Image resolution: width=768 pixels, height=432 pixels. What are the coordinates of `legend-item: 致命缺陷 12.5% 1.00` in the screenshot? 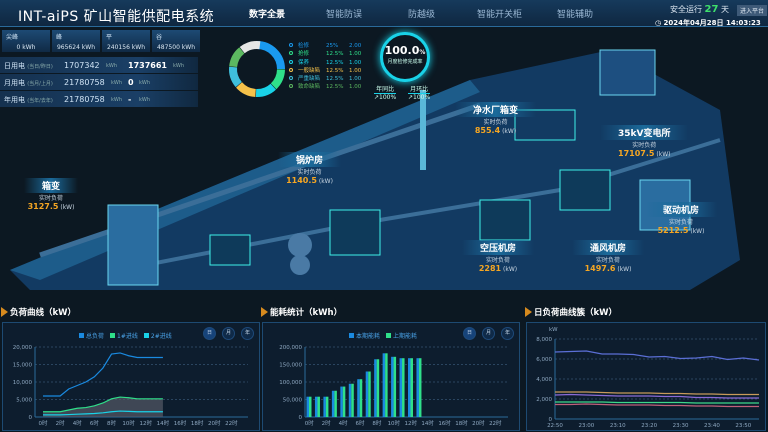 It's located at (325, 87).